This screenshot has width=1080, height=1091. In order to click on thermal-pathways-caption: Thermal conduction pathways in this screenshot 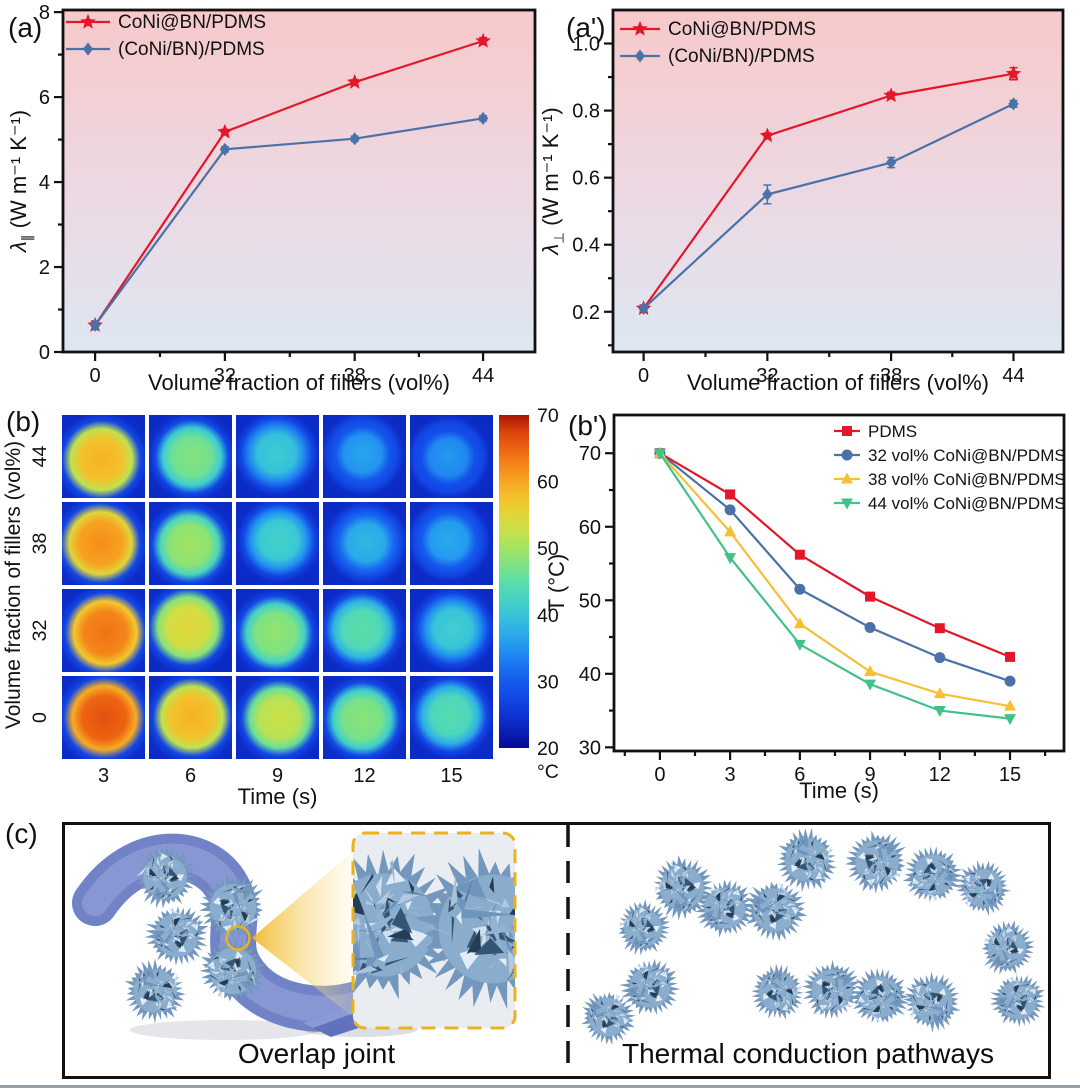, I will do `click(808, 1053)`.